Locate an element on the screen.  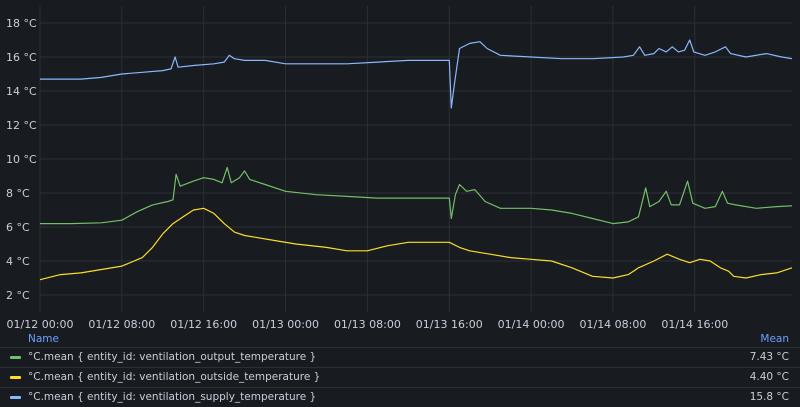
y-tick-label: 10 °C is located at coordinates (21, 159).